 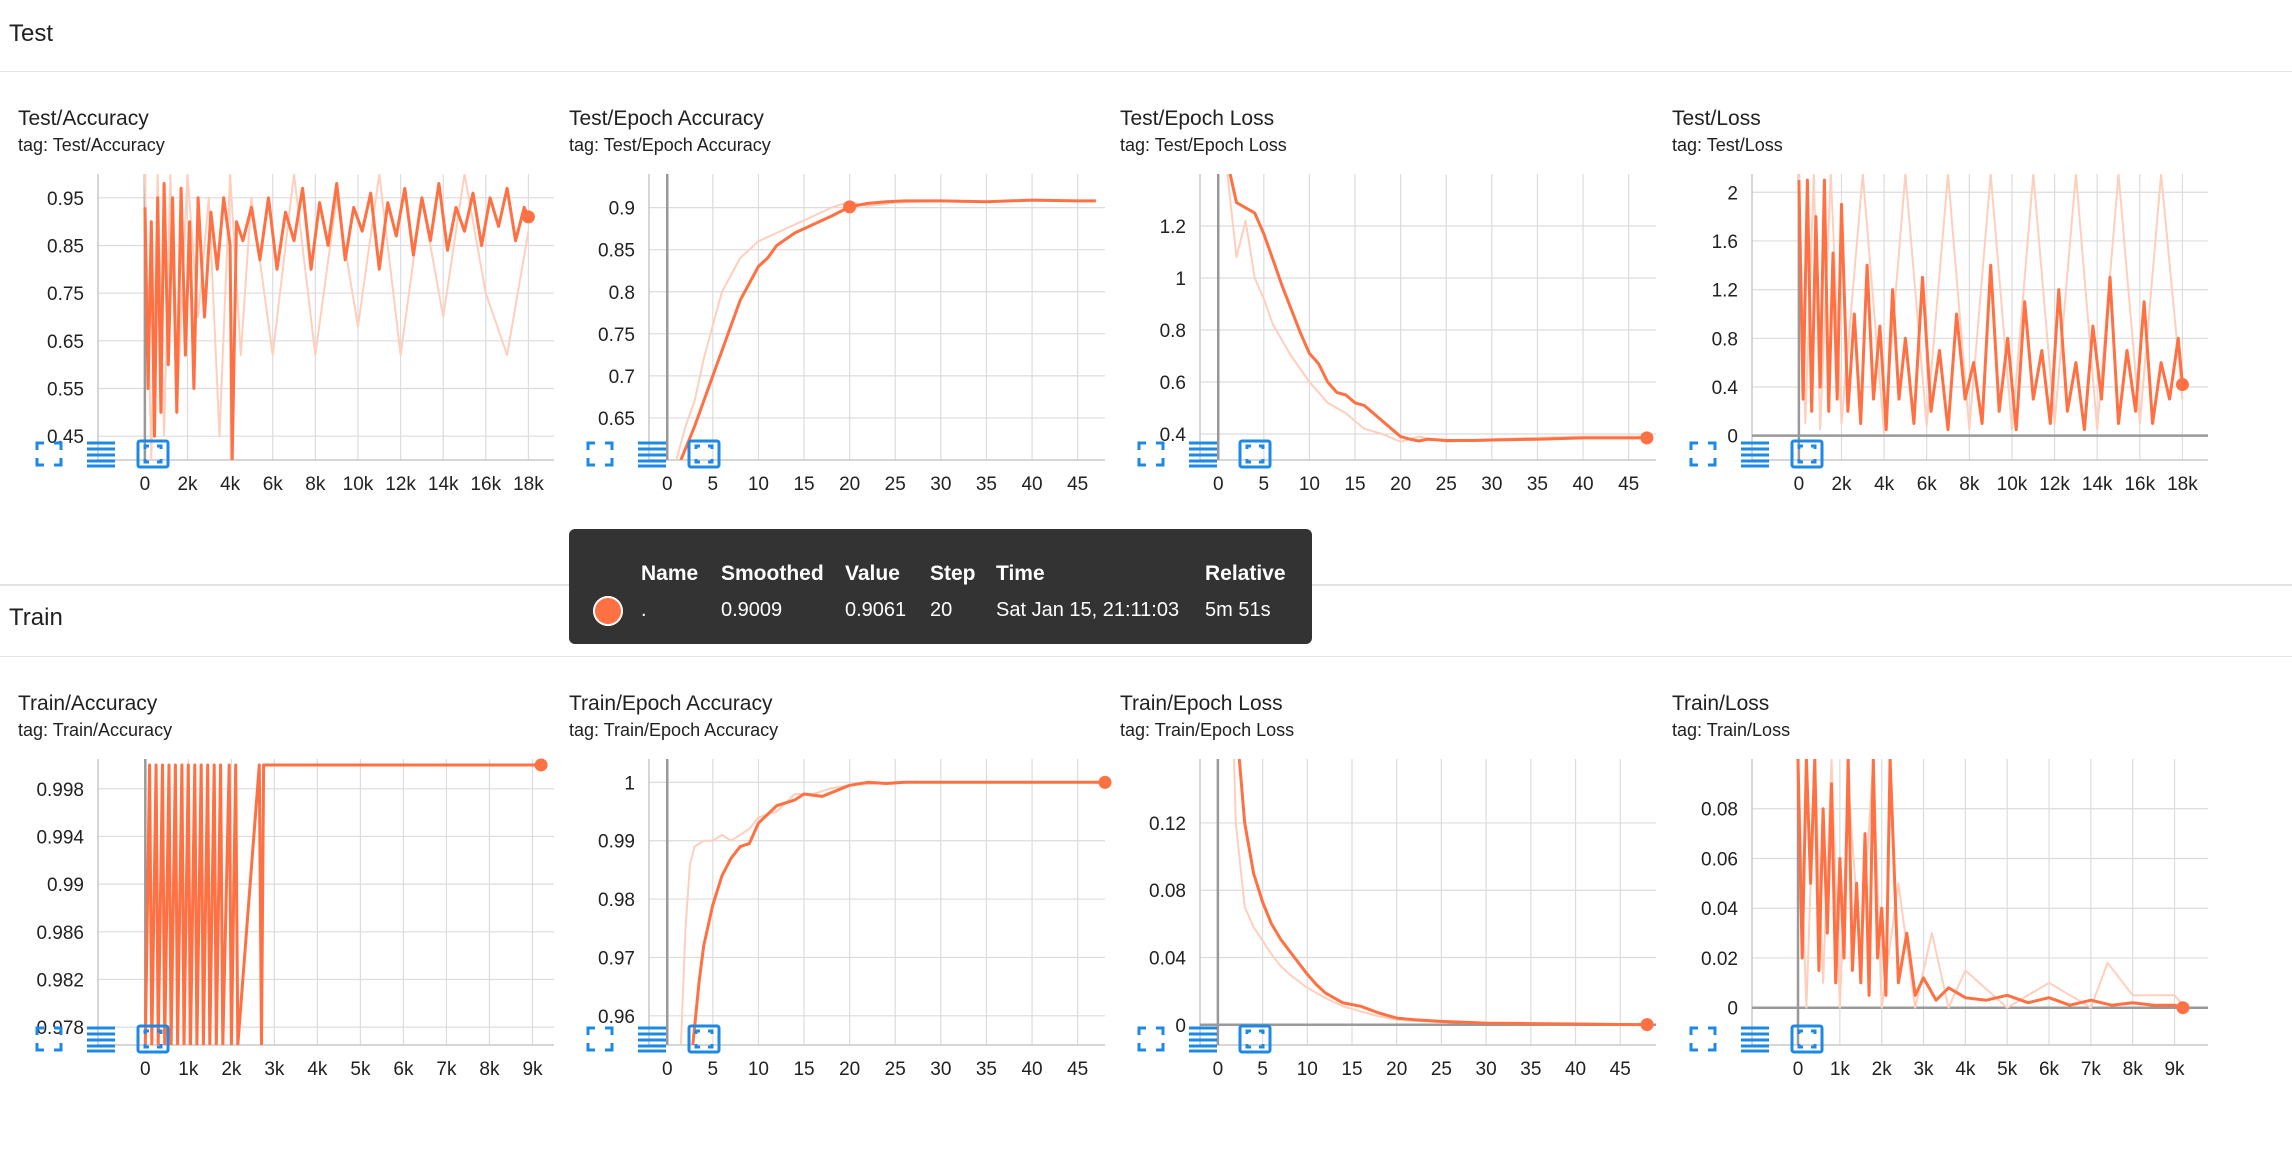 What do you see at coordinates (2007, 1069) in the screenshot?
I see `x-tick-label: 5k` at bounding box center [2007, 1069].